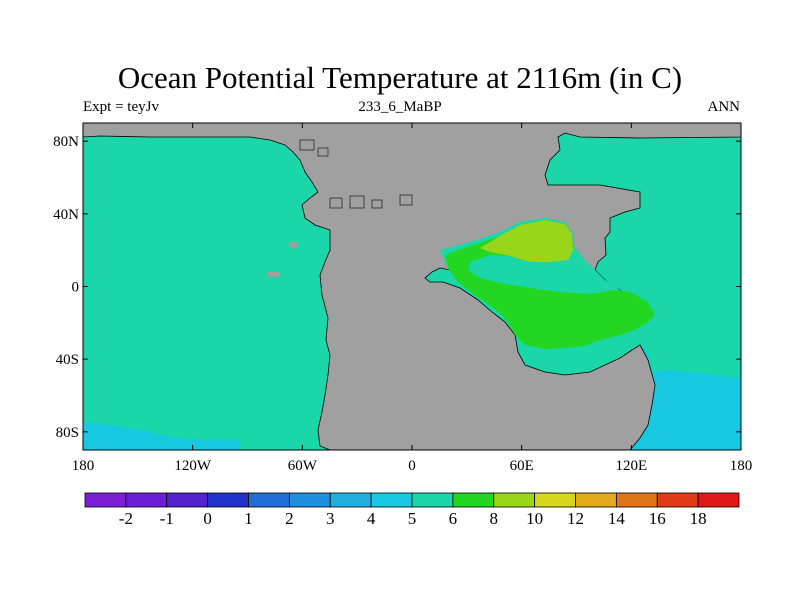 This screenshot has width=800, height=600. I want to click on colorbar-label: 3, so click(330, 518).